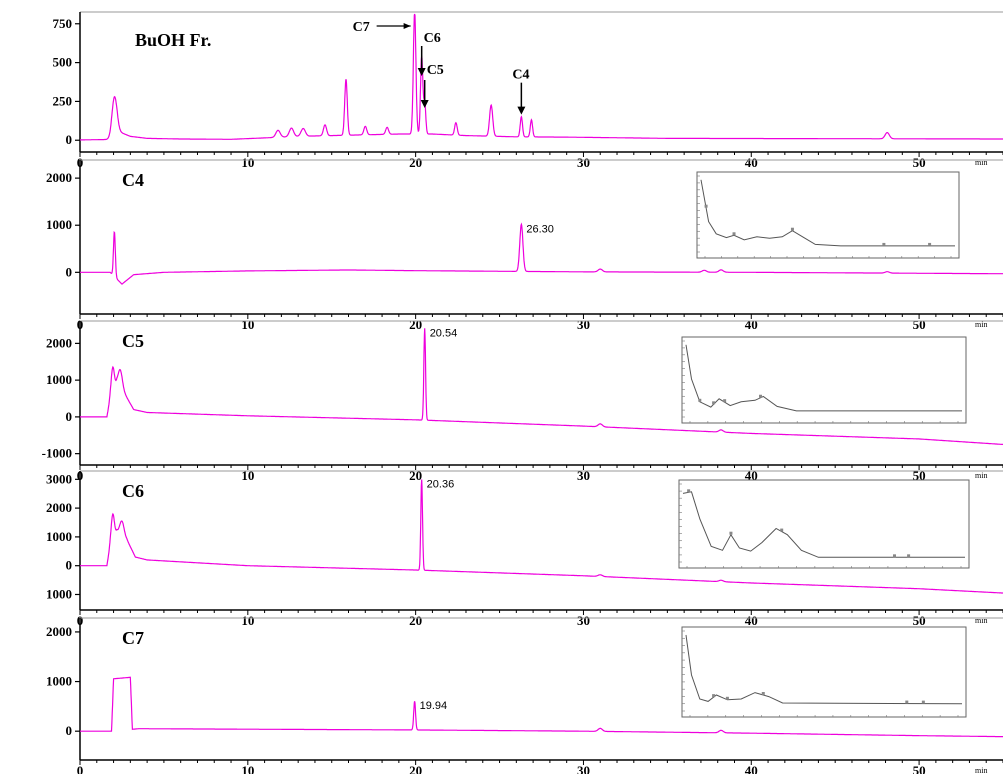  I want to click on y-tick-label: 250, so click(63, 100).